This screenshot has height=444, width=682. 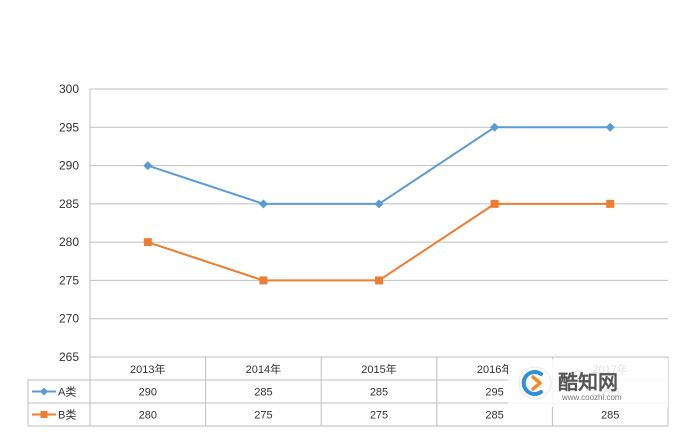 I want to click on x-category-label: 2015年, so click(x=378, y=369).